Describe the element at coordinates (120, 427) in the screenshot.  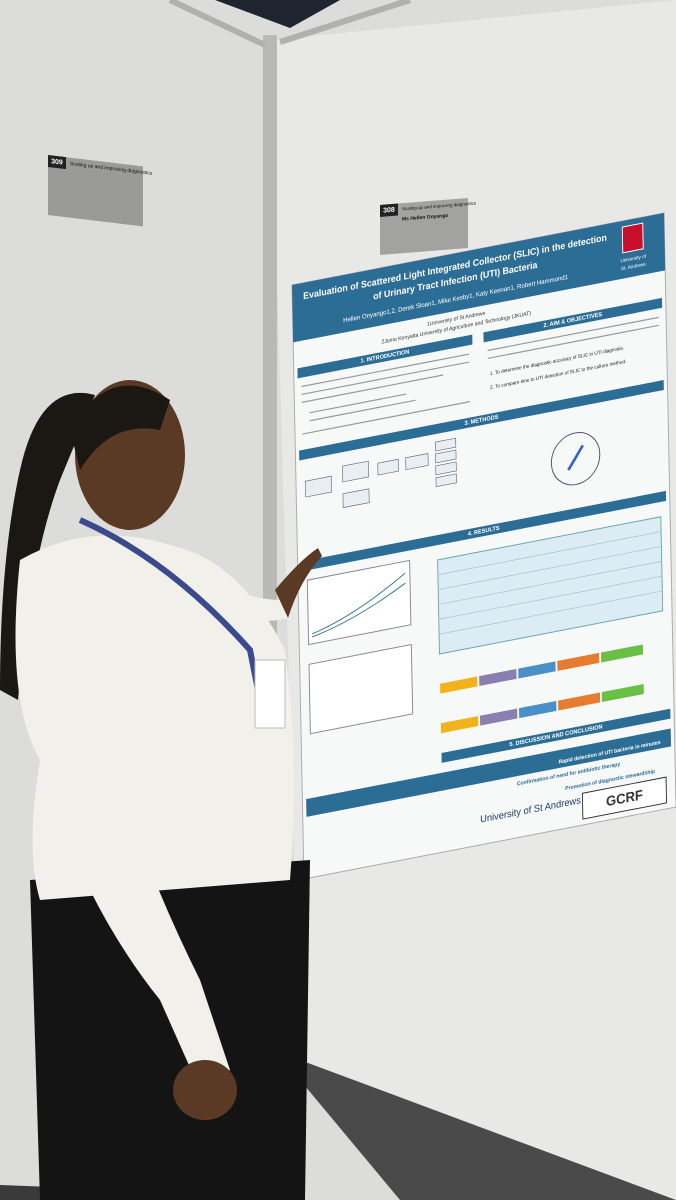
I see `hair` at that location.